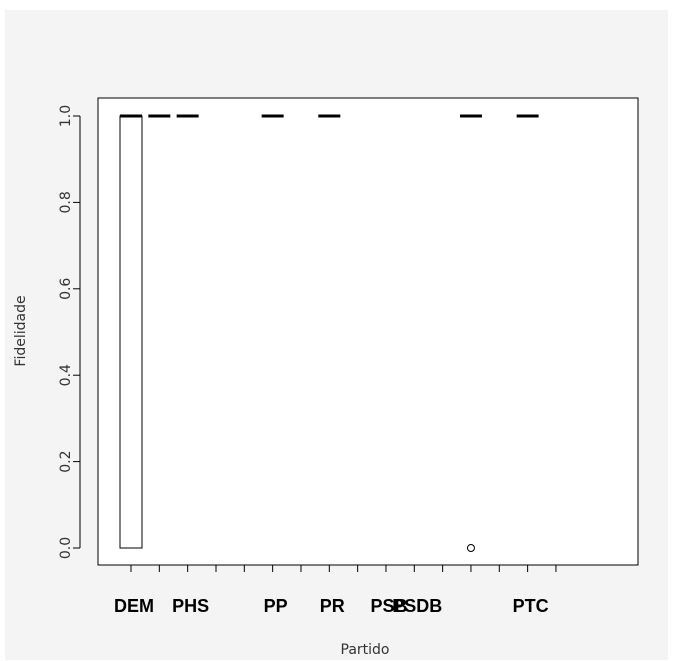  Describe the element at coordinates (134, 606) in the screenshot. I see `x-category-label: DEM` at that location.